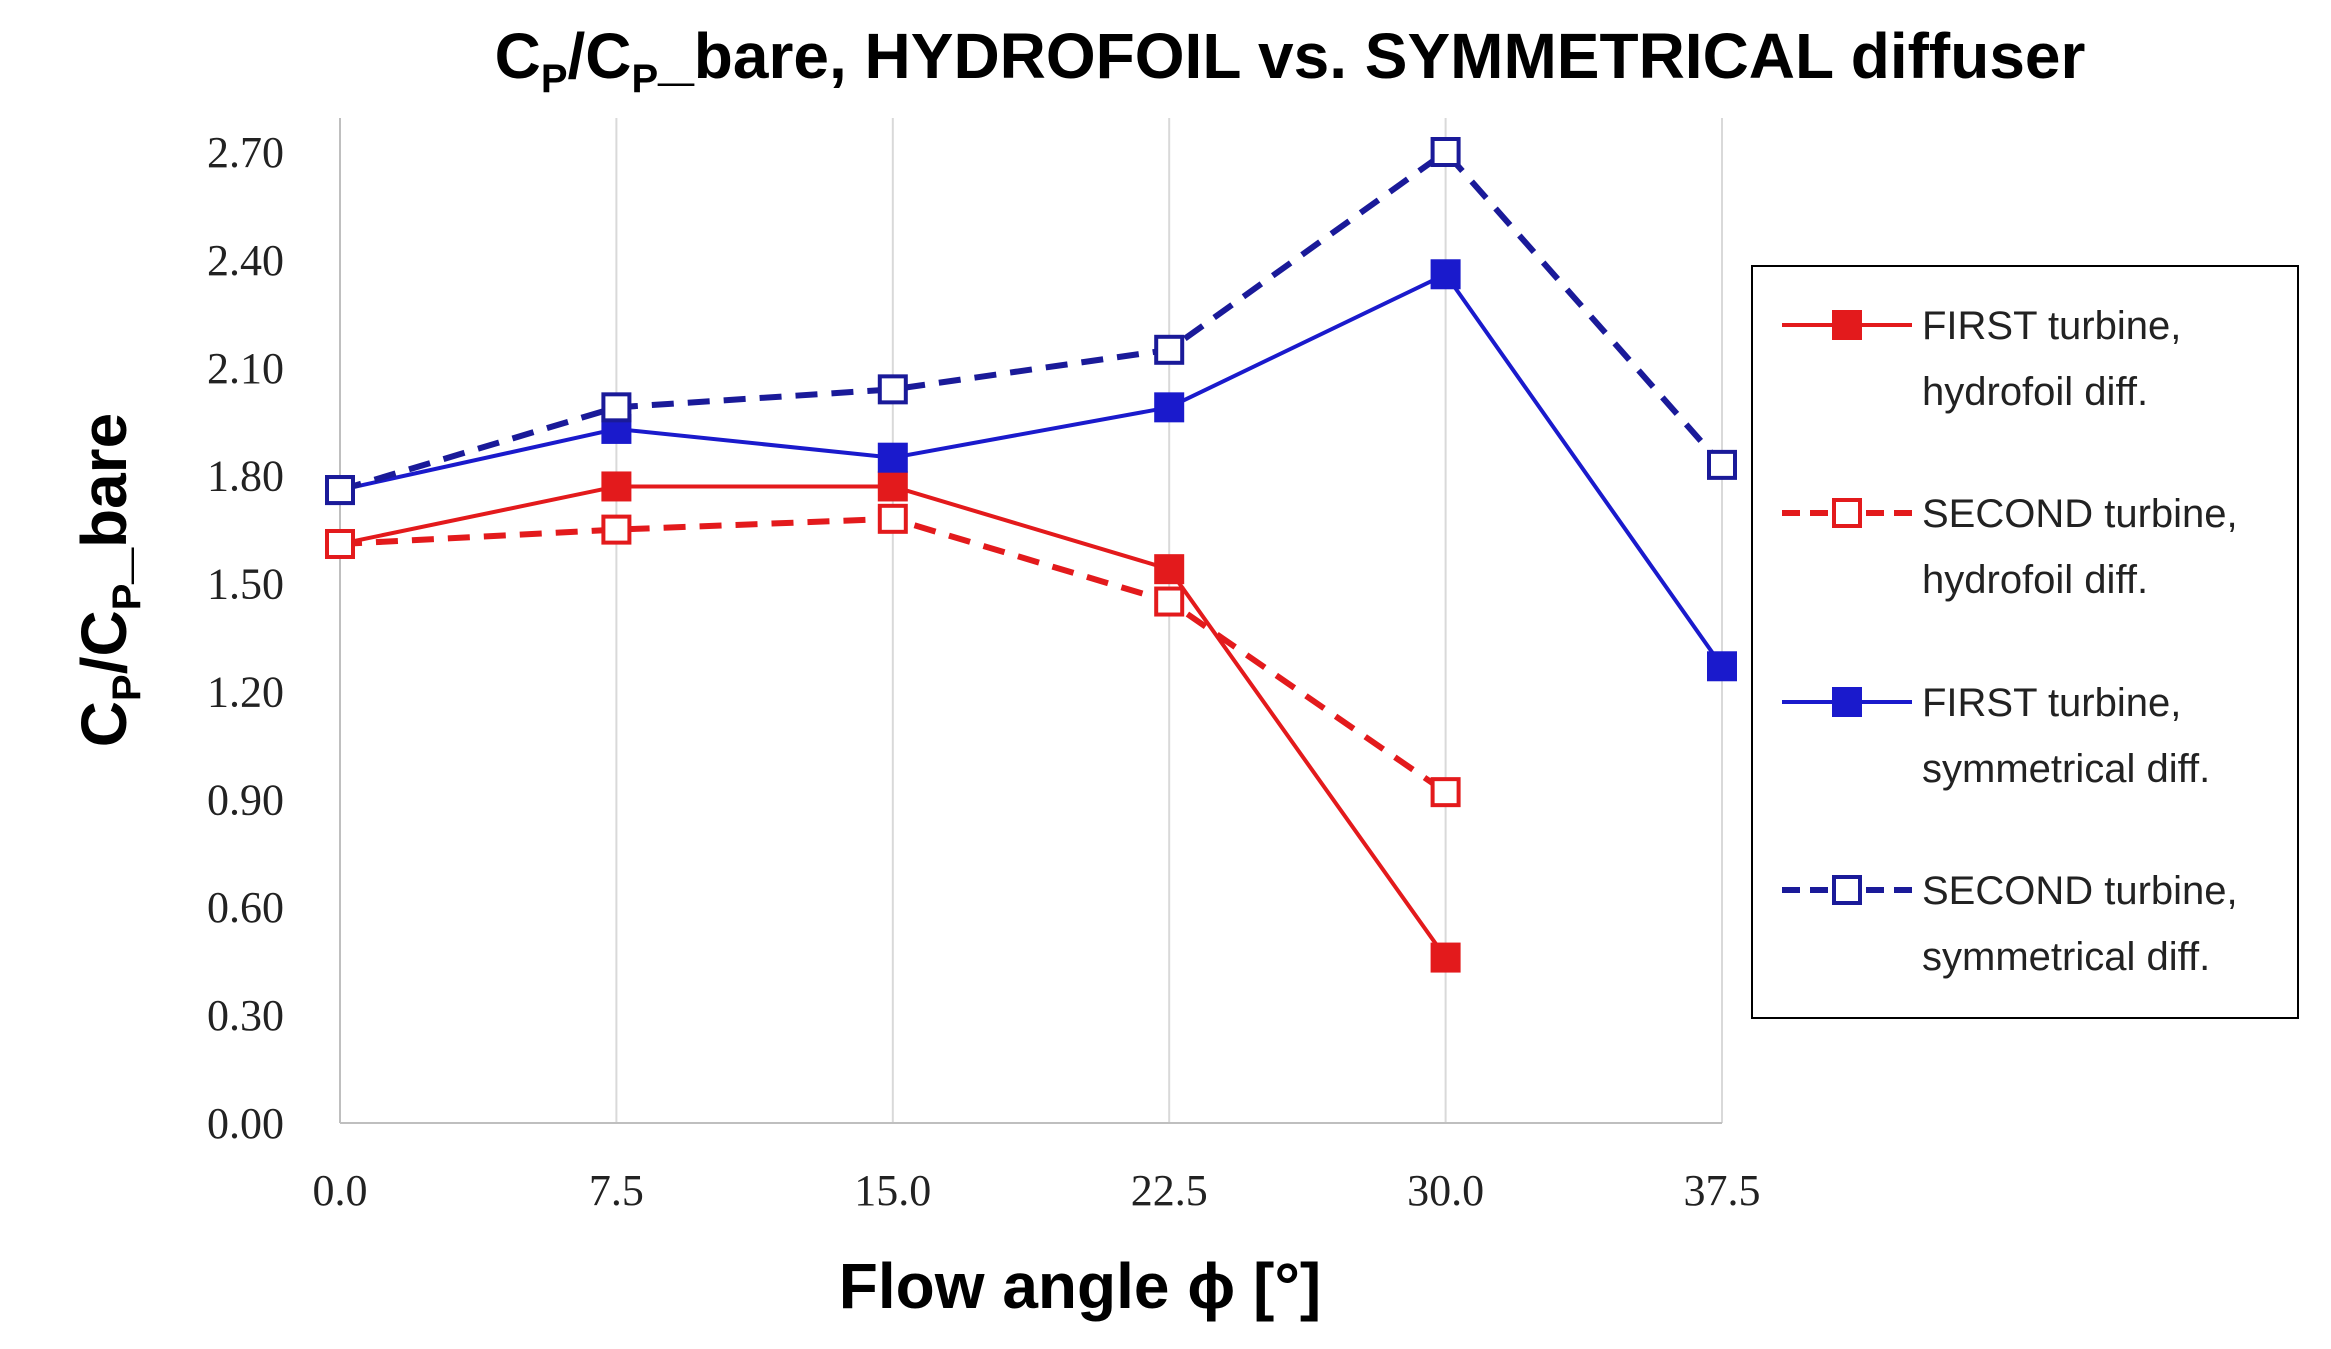  Describe the element at coordinates (892, 1190) in the screenshot. I see `x-tick-label: 15.0` at that location.